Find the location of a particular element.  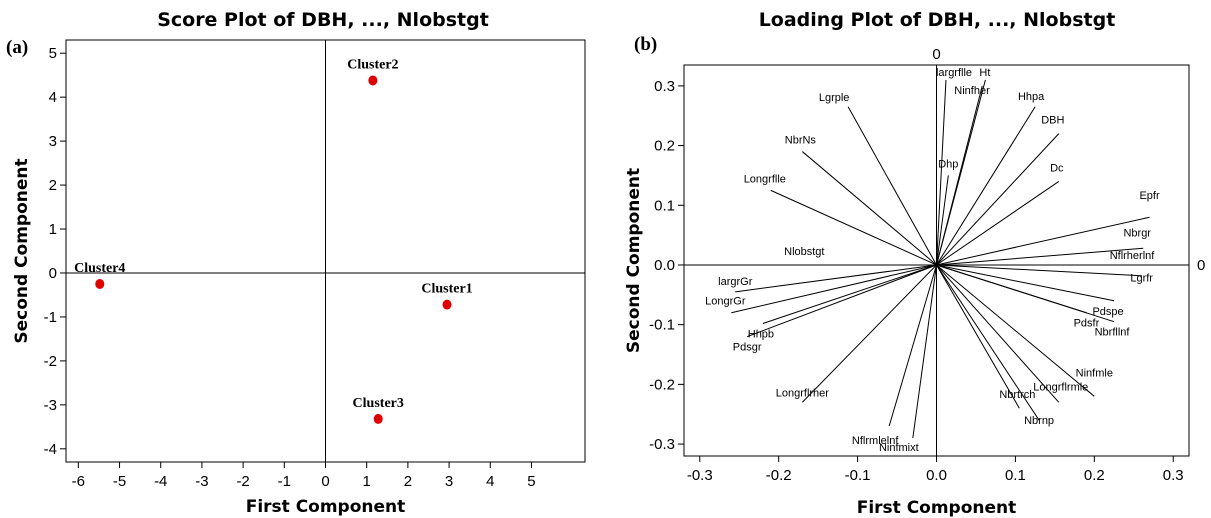

y-tick-label: -1 is located at coordinates (50, 317).